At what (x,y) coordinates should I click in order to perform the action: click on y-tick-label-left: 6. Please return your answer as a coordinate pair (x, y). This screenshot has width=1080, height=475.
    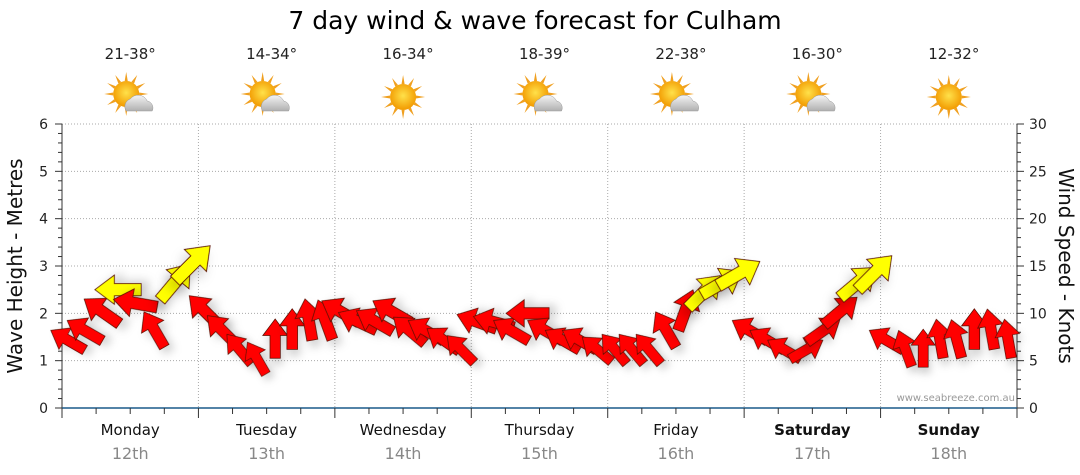
    Looking at the image, I should click on (43, 125).